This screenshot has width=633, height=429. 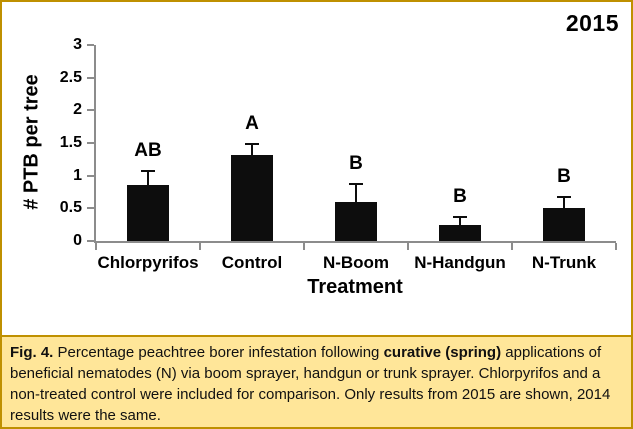 What do you see at coordinates (70, 77) in the screenshot?
I see `y-tick-label: 2.5` at bounding box center [70, 77].